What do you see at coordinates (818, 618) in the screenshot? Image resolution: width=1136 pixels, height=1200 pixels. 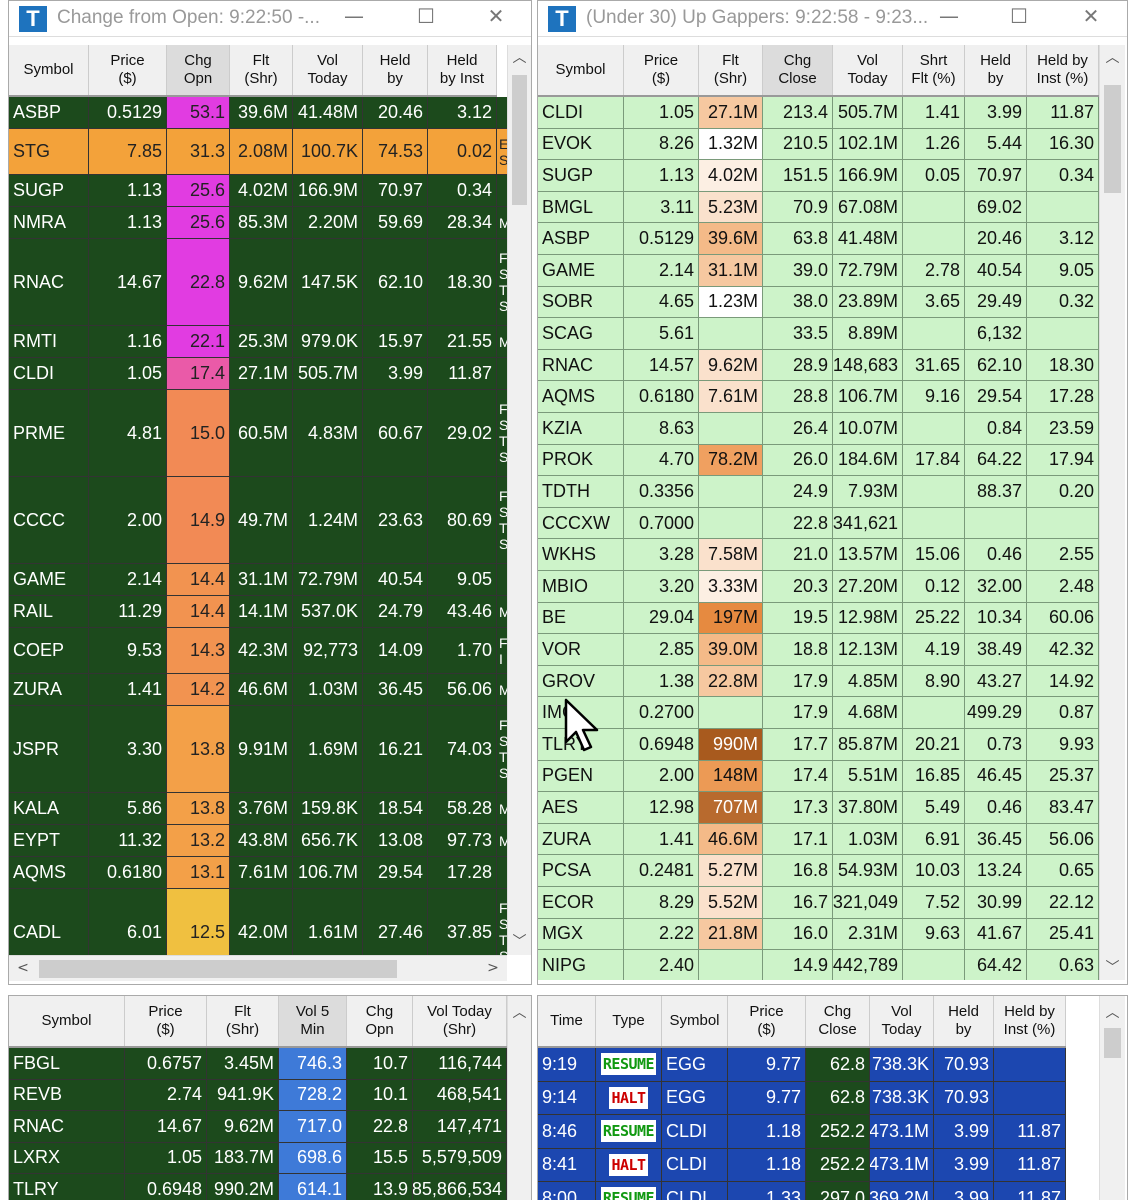 I see `table-row: BE 29.04 197M 19.5 12.98M 25.22 10.34 60.06` at bounding box center [818, 618].